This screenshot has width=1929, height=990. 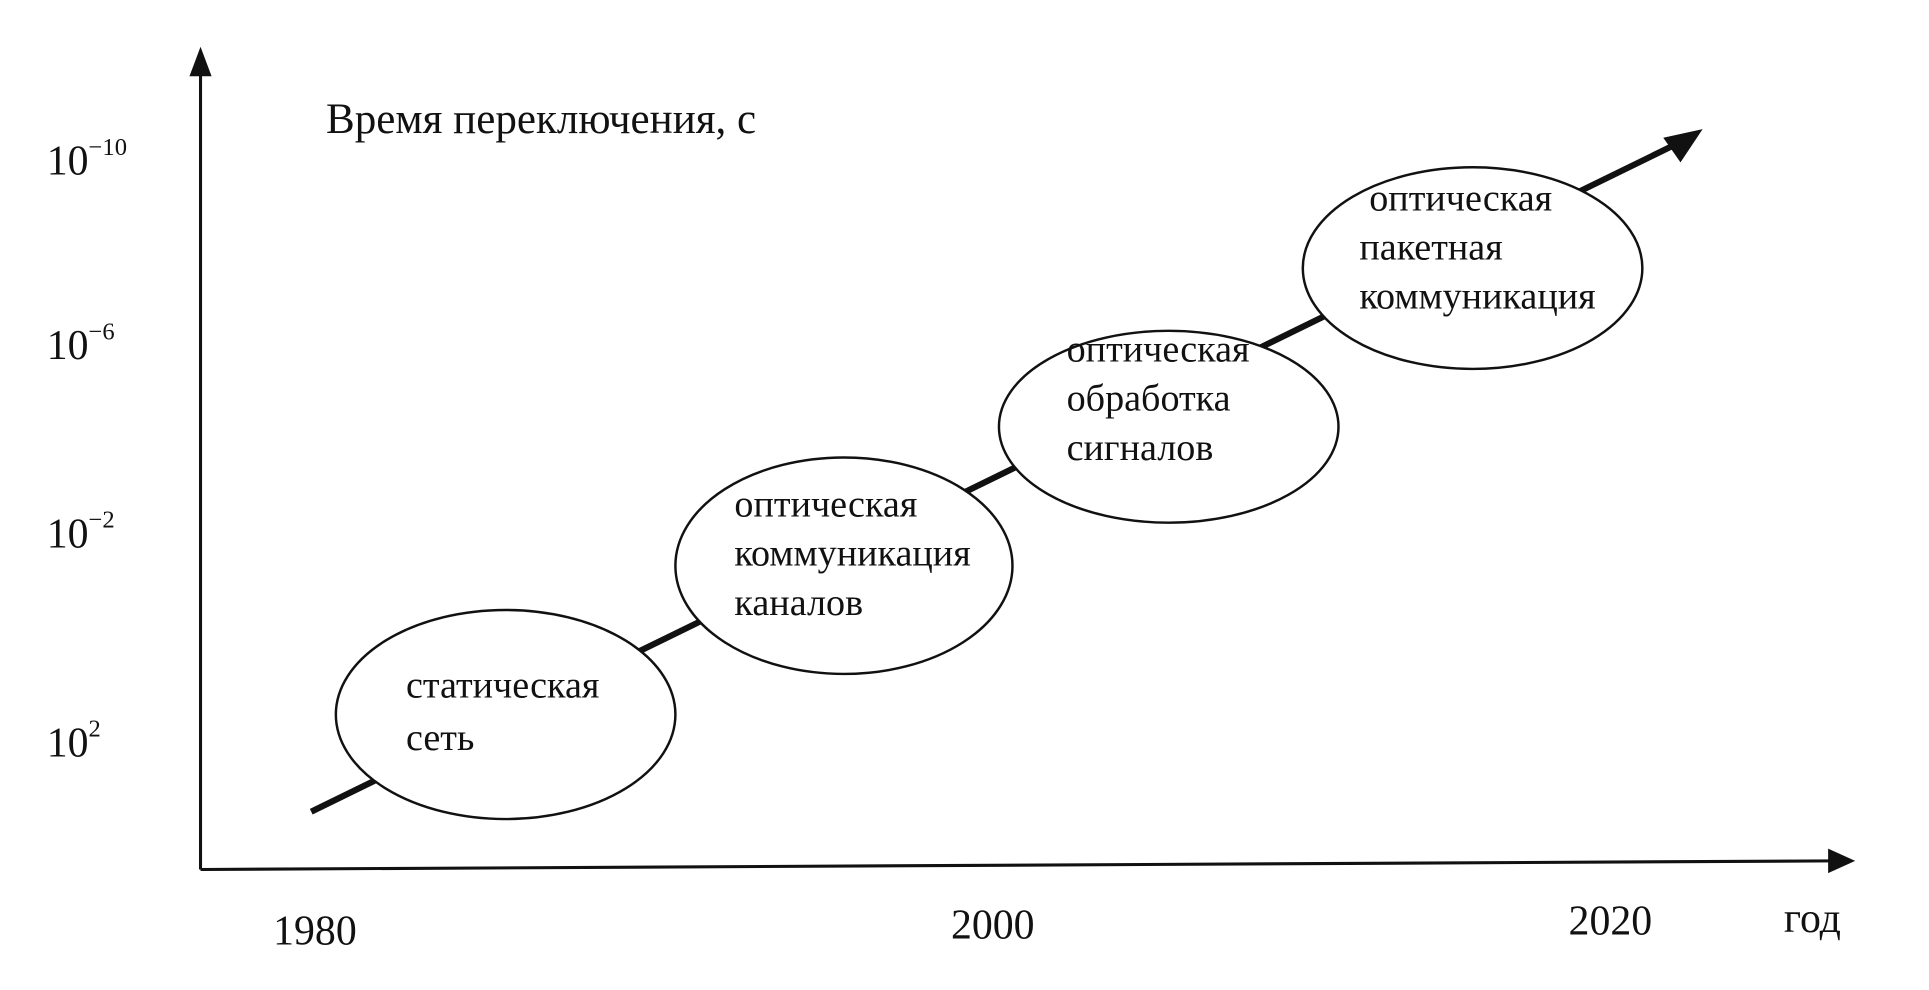 I want to click on svg-text: 10², so click(x=74, y=741).